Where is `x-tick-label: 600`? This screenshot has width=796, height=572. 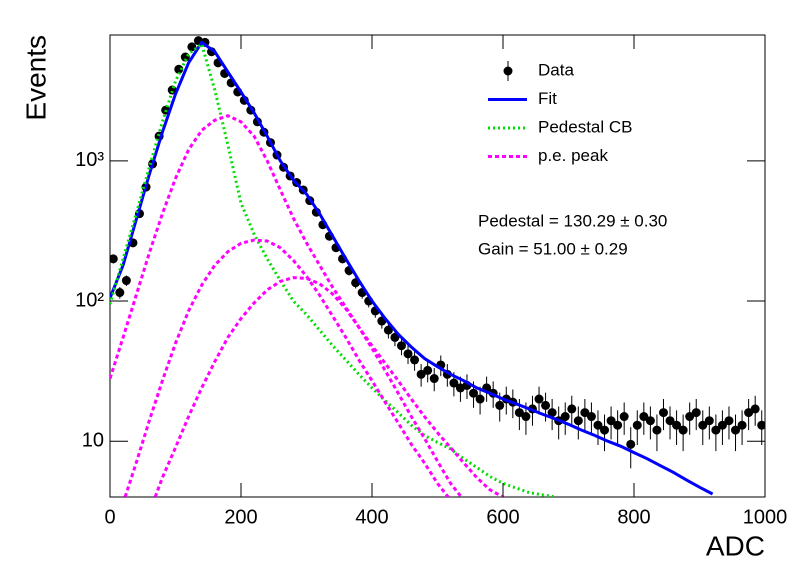
x-tick-label: 600 is located at coordinates (502, 517).